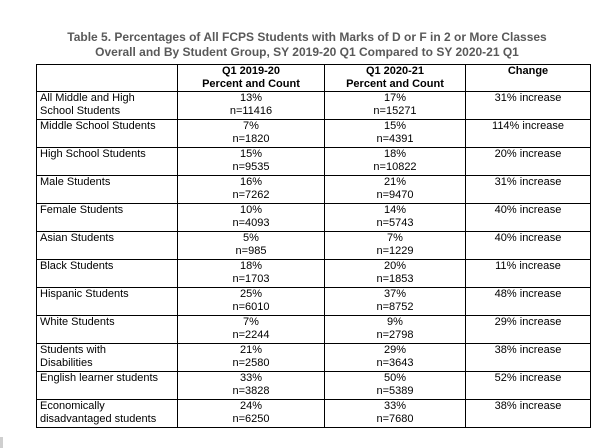 This screenshot has height=448, width=614. Describe the element at coordinates (528, 266) in the screenshot. I see `change-value: 11% increase` at that location.